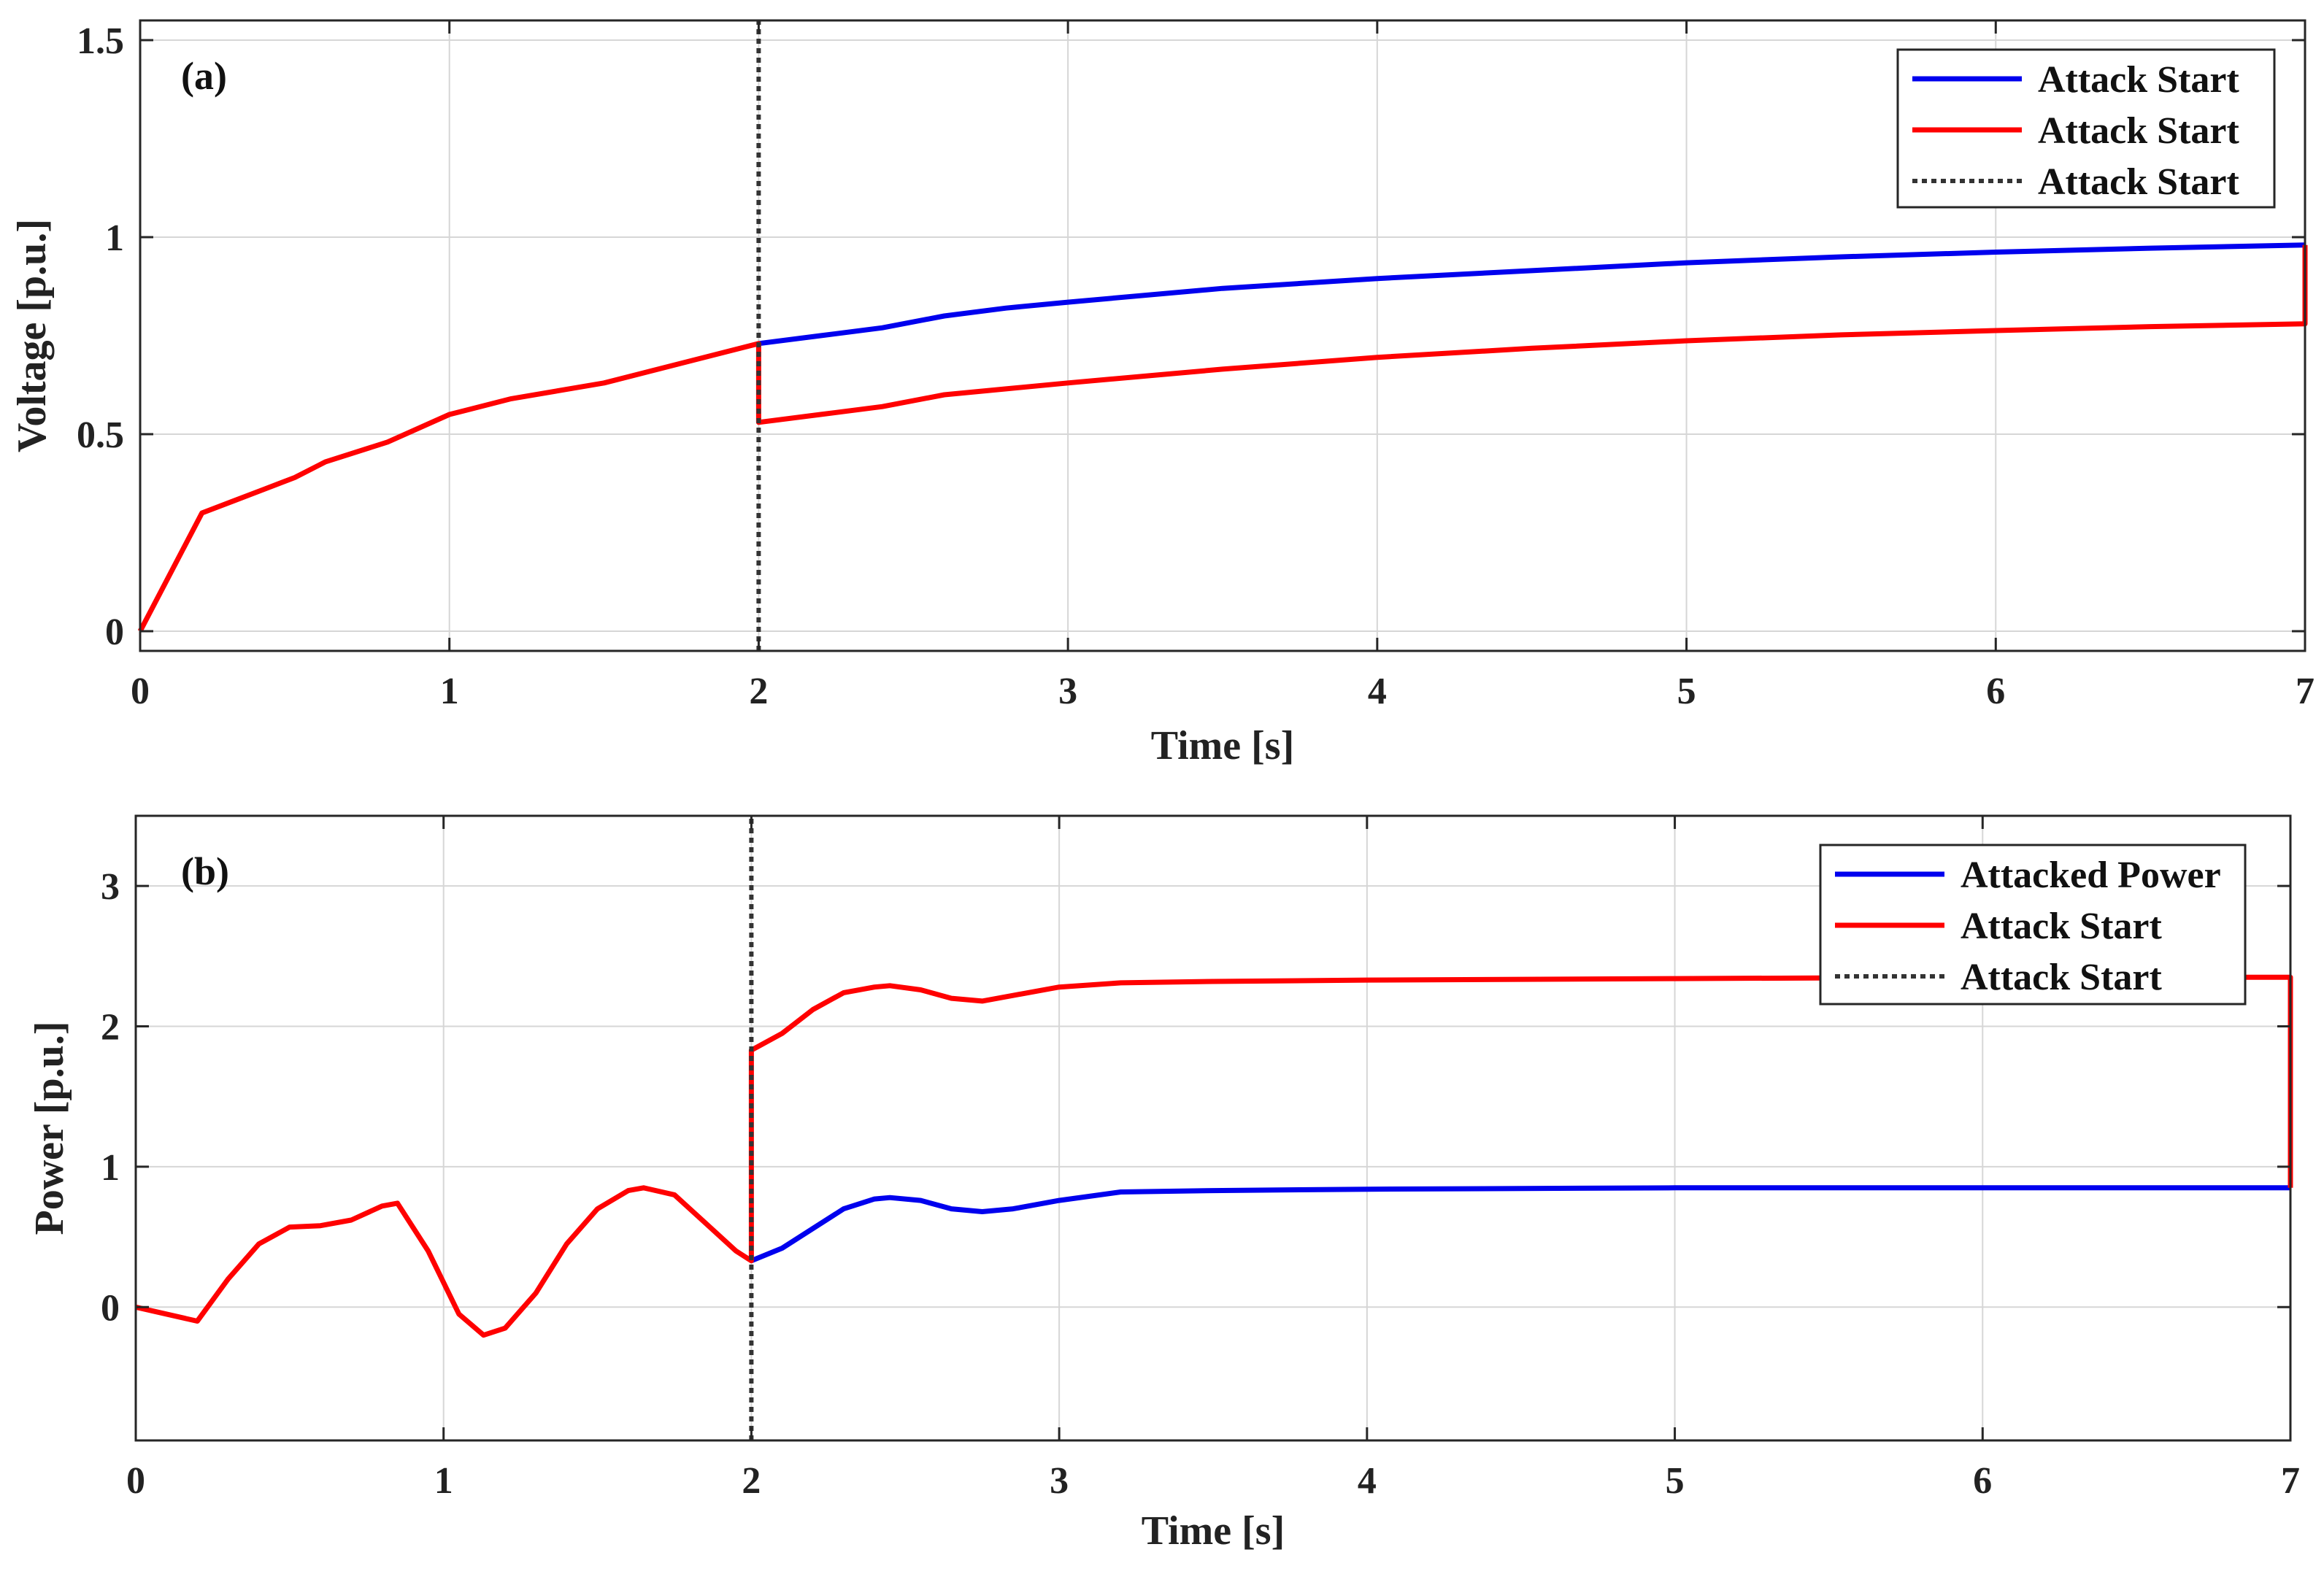 This screenshot has width=2324, height=1582. What do you see at coordinates (205, 871) in the screenshot?
I see `panel-label: (b)` at bounding box center [205, 871].